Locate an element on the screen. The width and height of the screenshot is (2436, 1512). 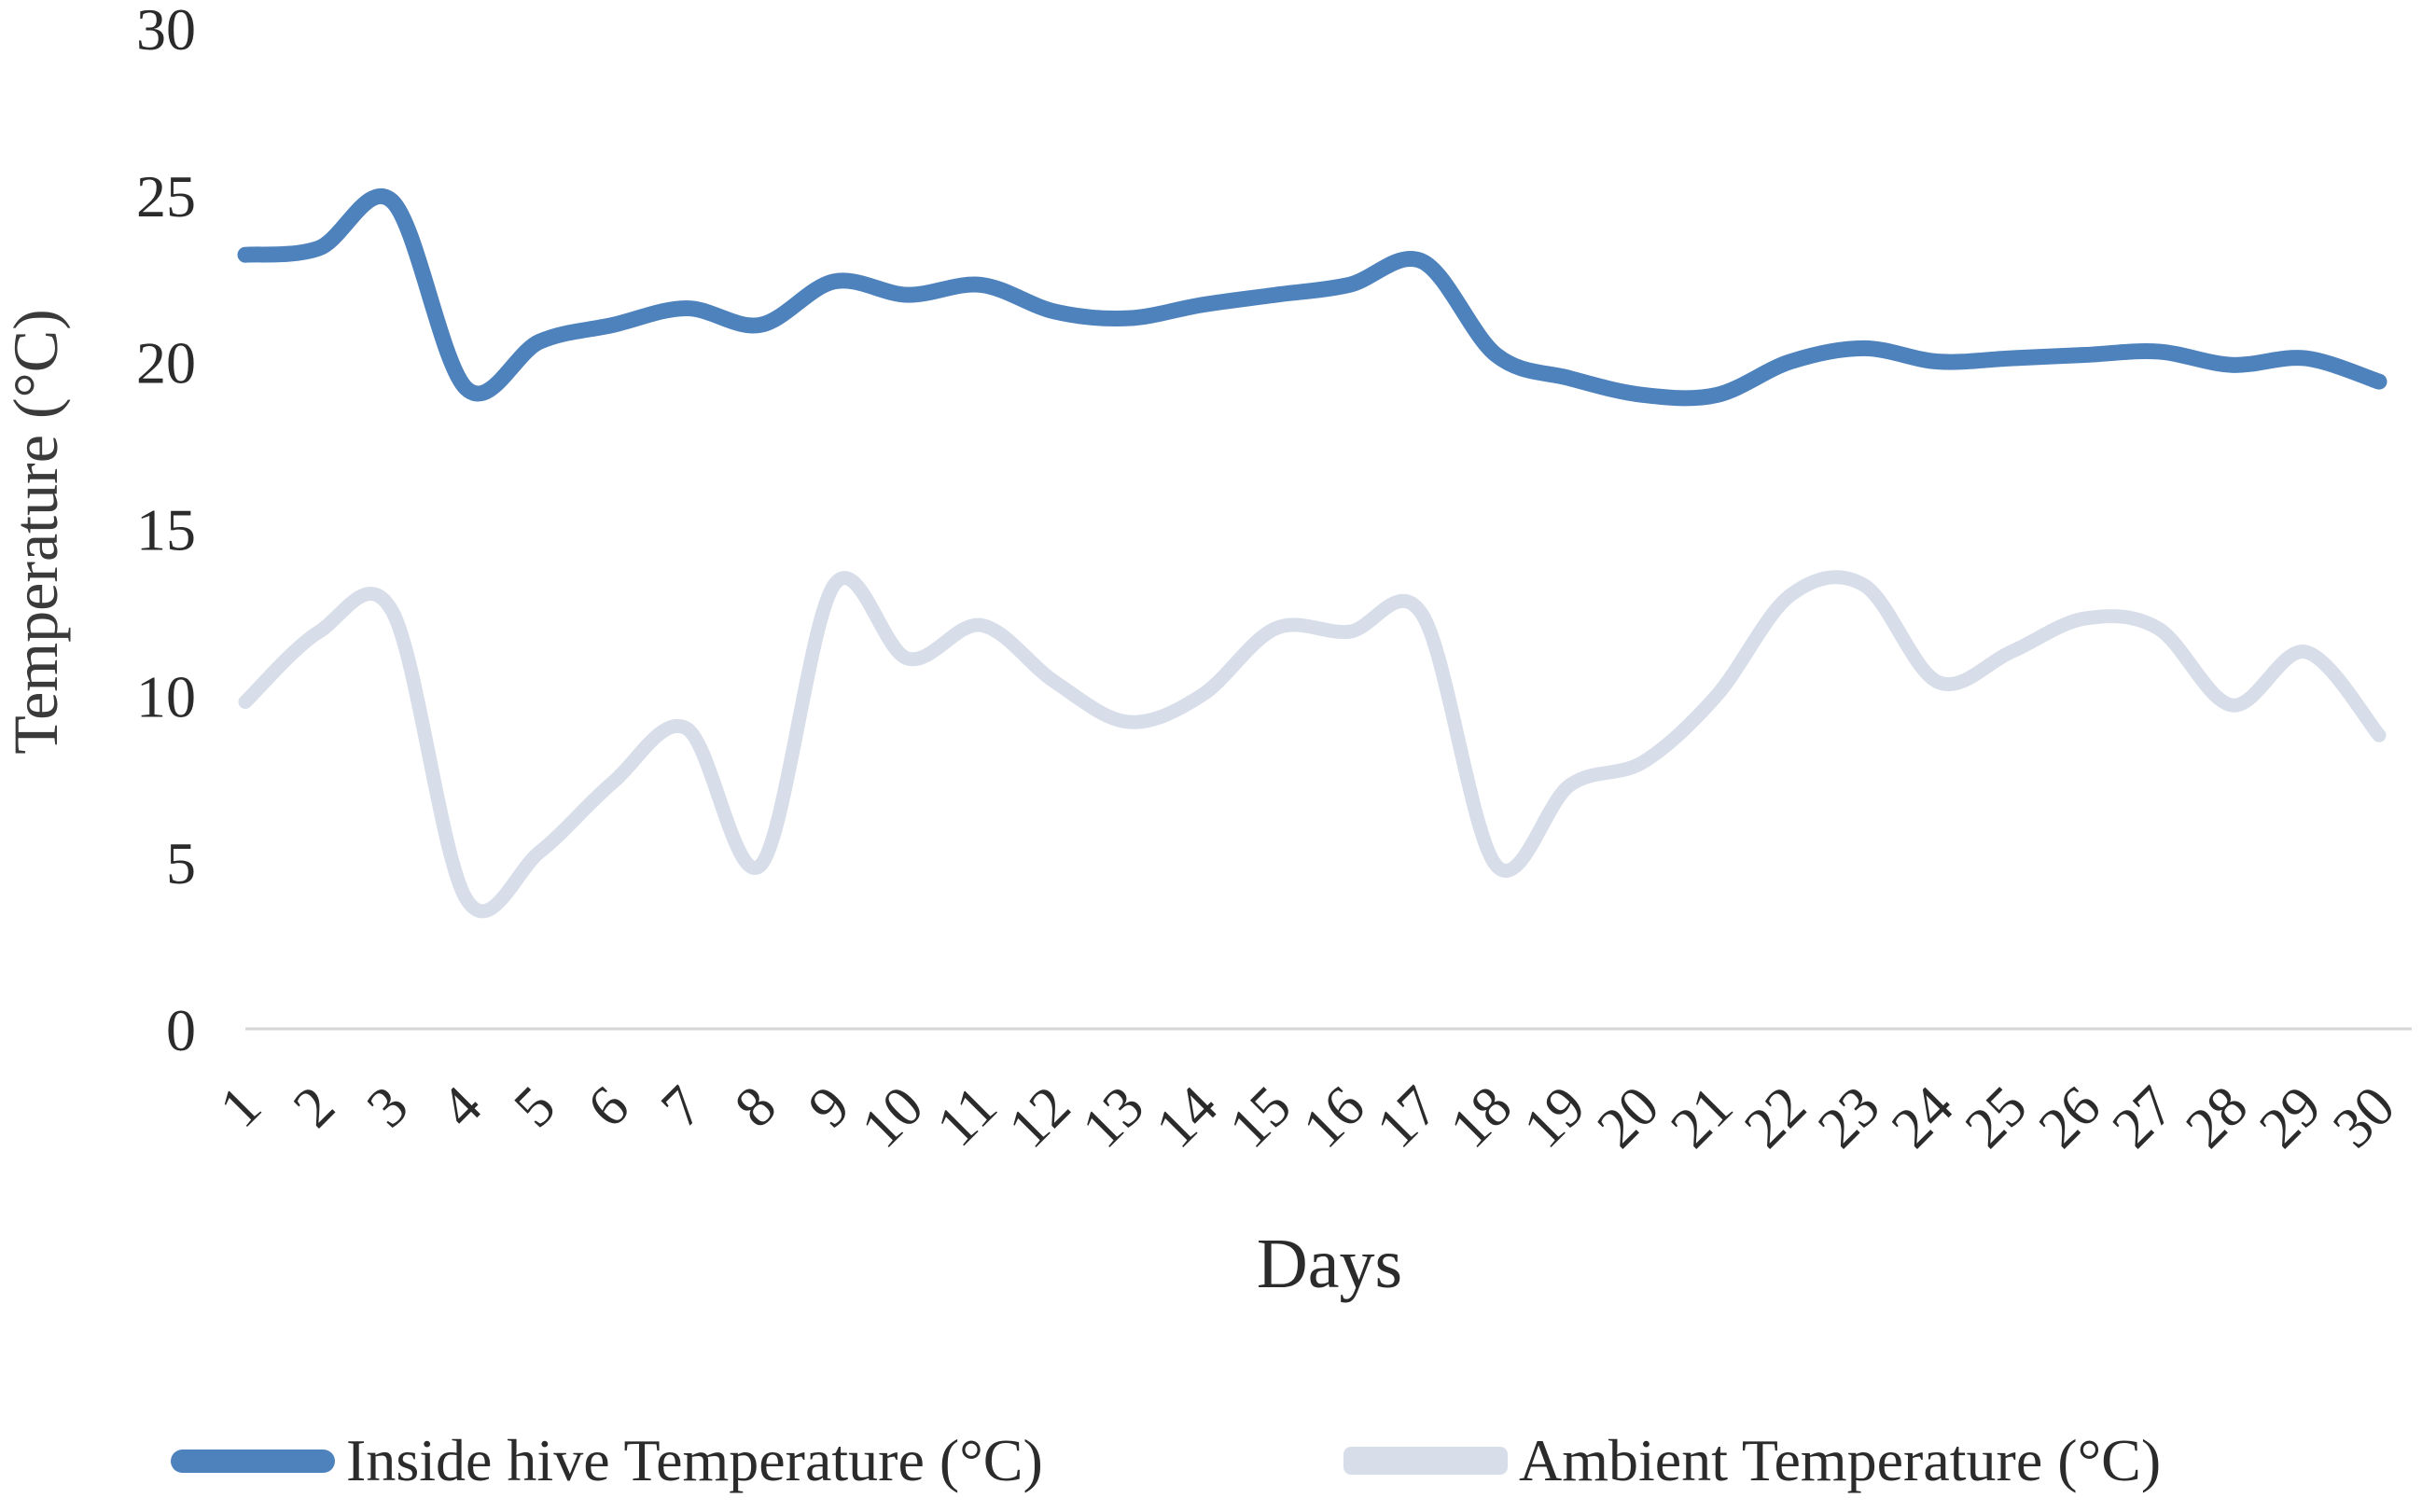
y-tick-label: 30 is located at coordinates (166, 31).